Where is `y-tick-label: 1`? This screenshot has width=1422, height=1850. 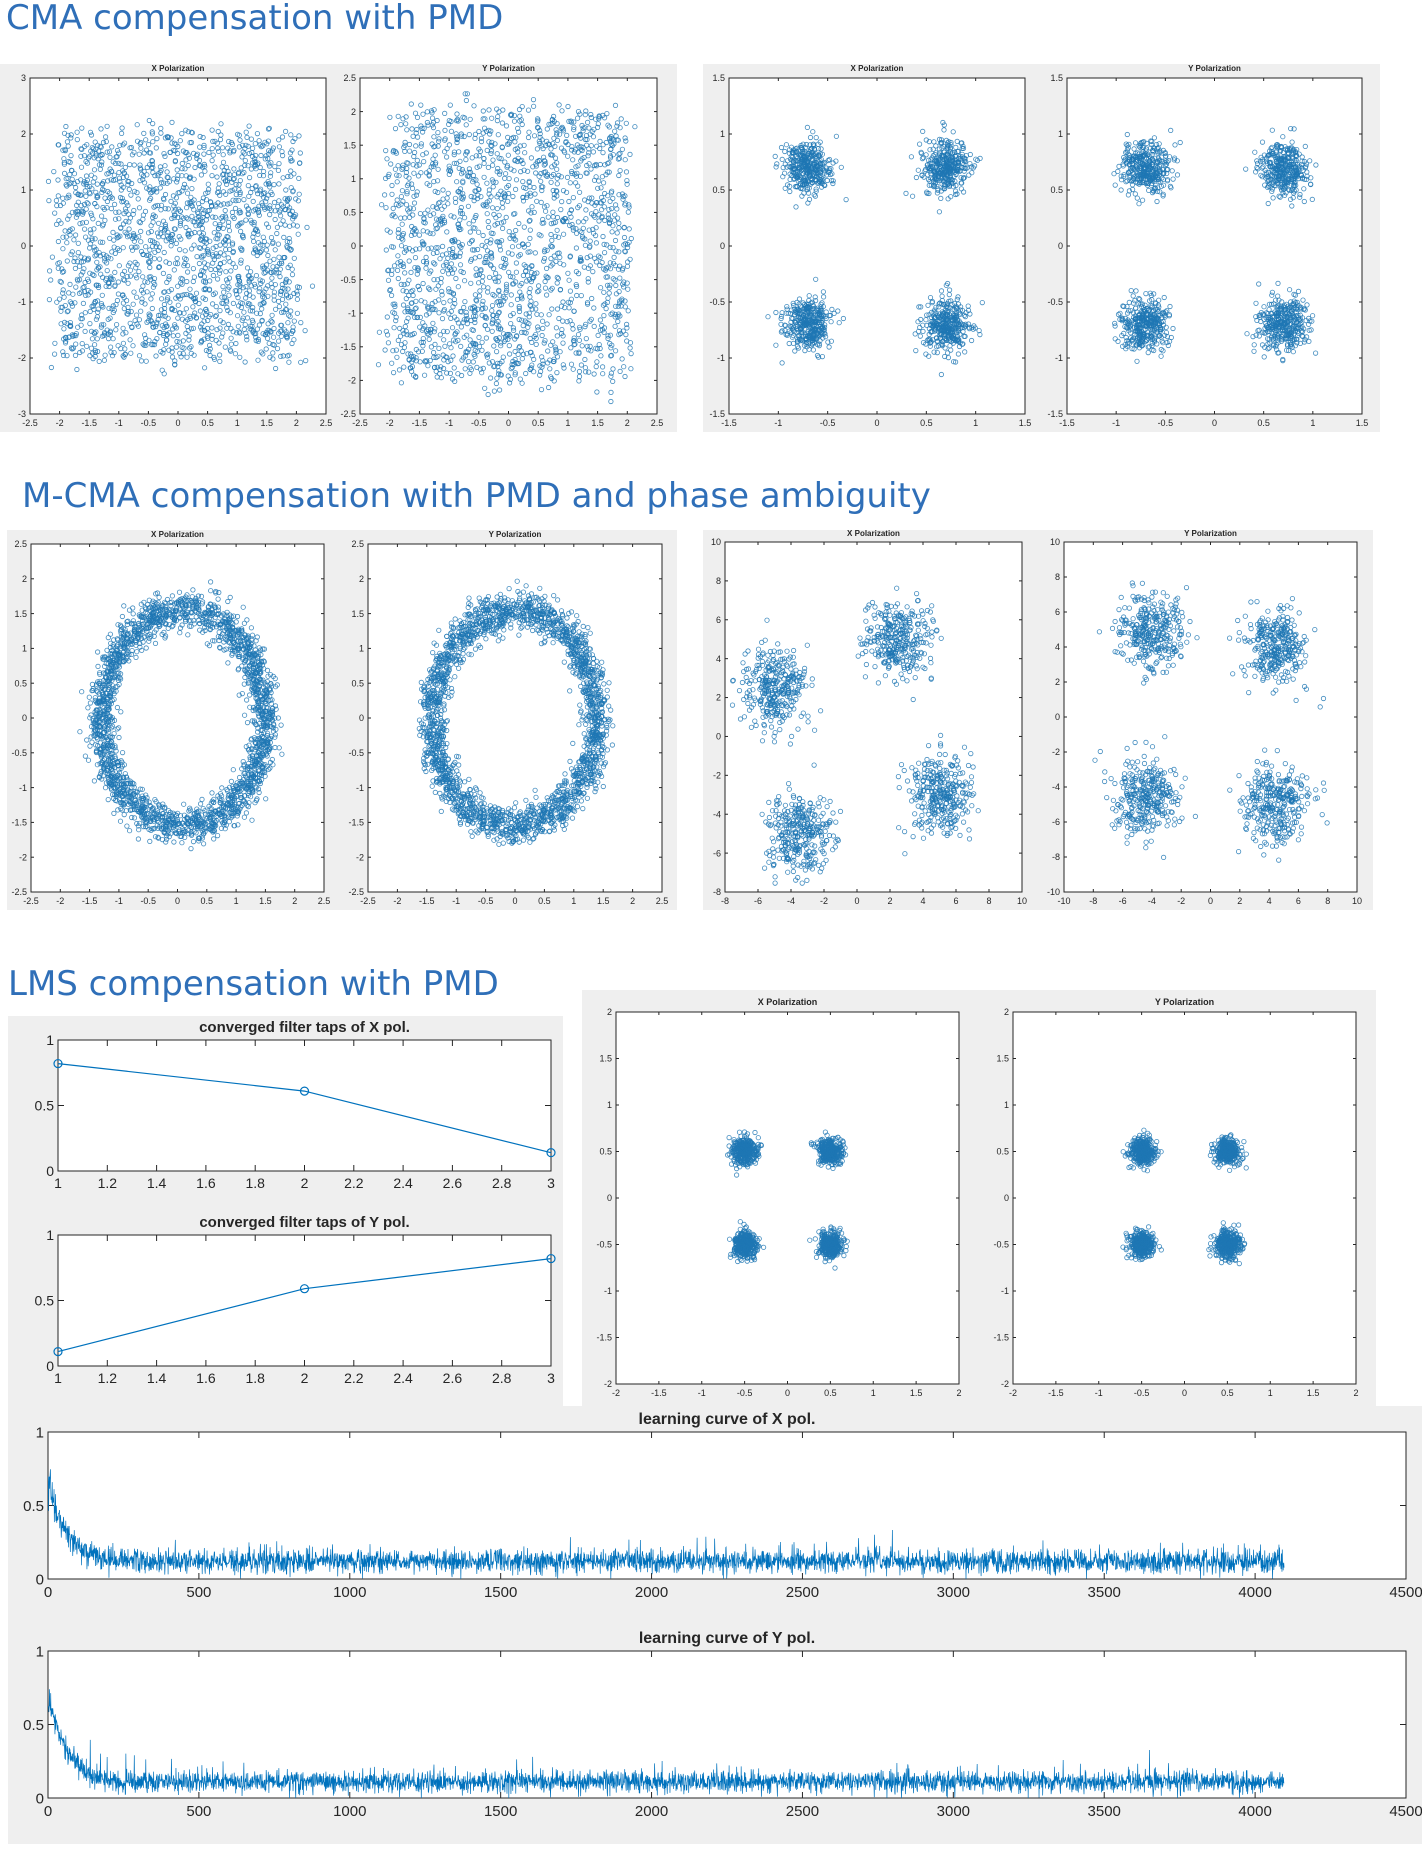 y-tick-label: 1 is located at coordinates (23, 190).